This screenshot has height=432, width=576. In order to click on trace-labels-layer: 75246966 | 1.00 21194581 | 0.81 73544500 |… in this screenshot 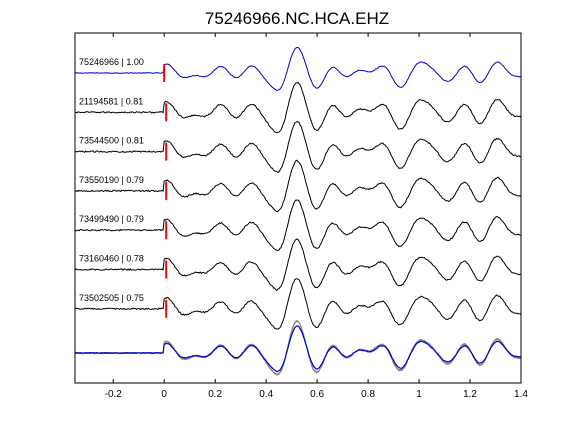, I will do `click(111, 180)`.